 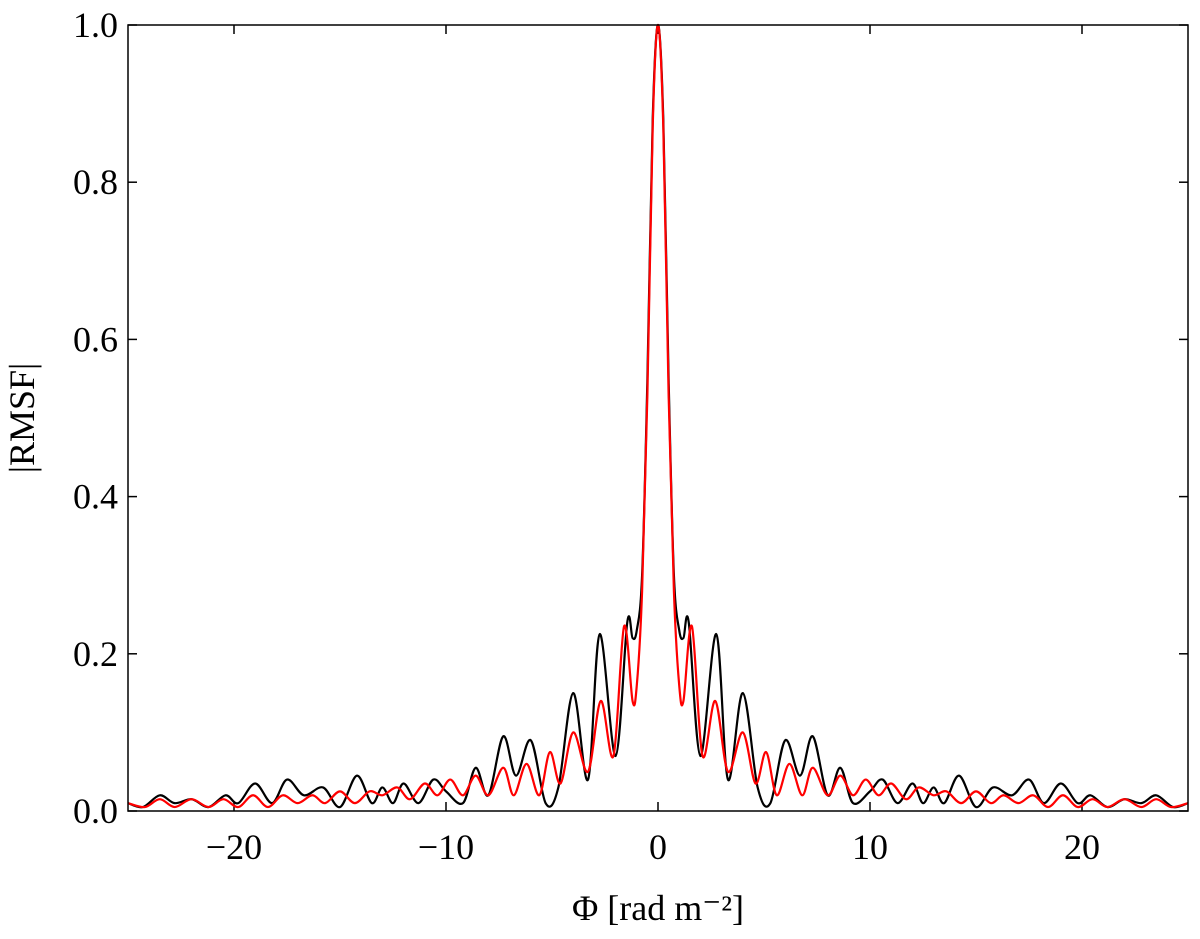 I want to click on x-tick-label: 10, so click(x=870, y=847).